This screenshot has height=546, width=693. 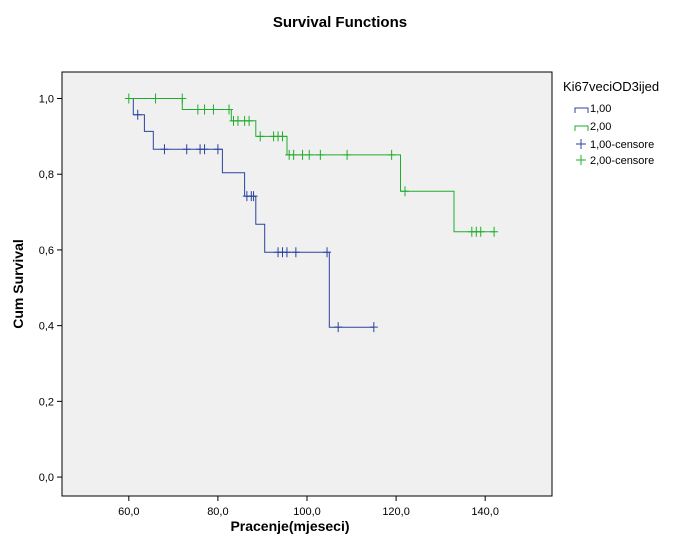 I want to click on y-tick-label: 1,0, so click(x=46, y=100).